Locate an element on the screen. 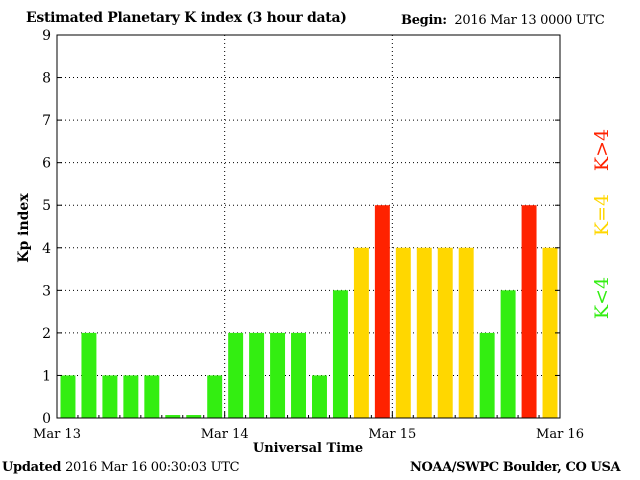 This screenshot has height=480, width=640. y-tick-label: 2 is located at coordinates (46, 334).